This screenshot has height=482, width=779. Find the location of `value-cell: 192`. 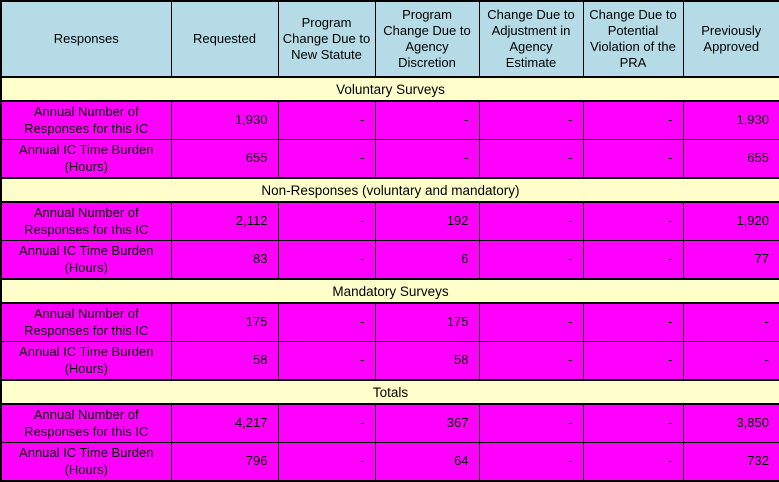

value-cell: 192 is located at coordinates (427, 221).